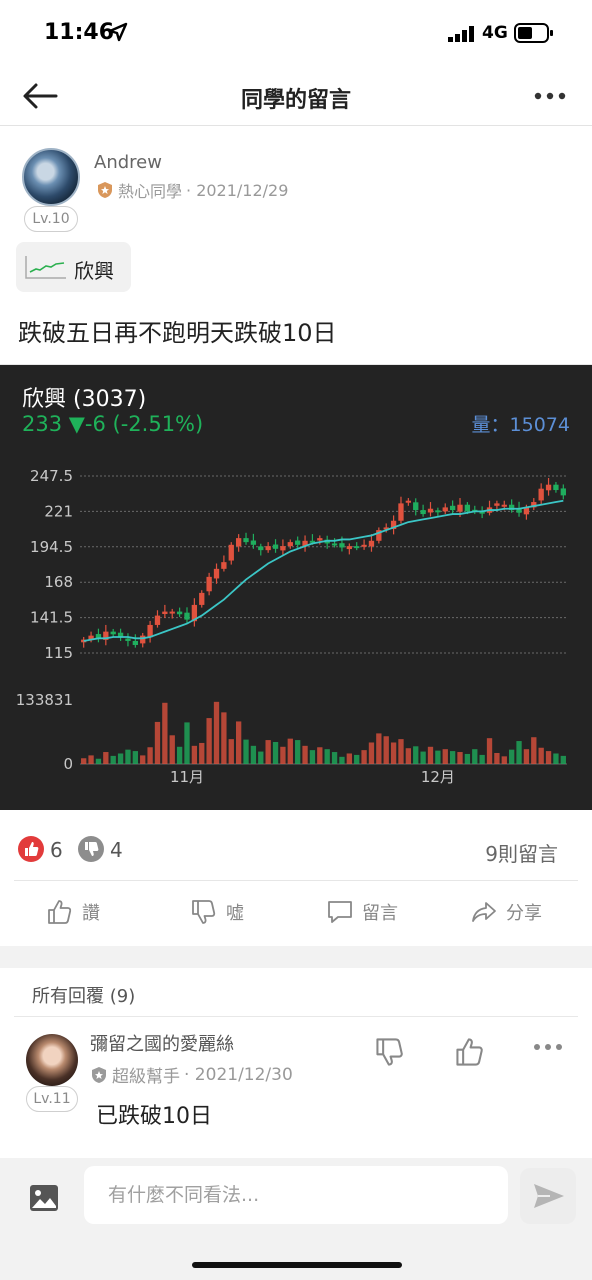 The height and width of the screenshot is (1280, 592). What do you see at coordinates (390, 1052) in the screenshot?
I see `reply-dislike-button` at bounding box center [390, 1052].